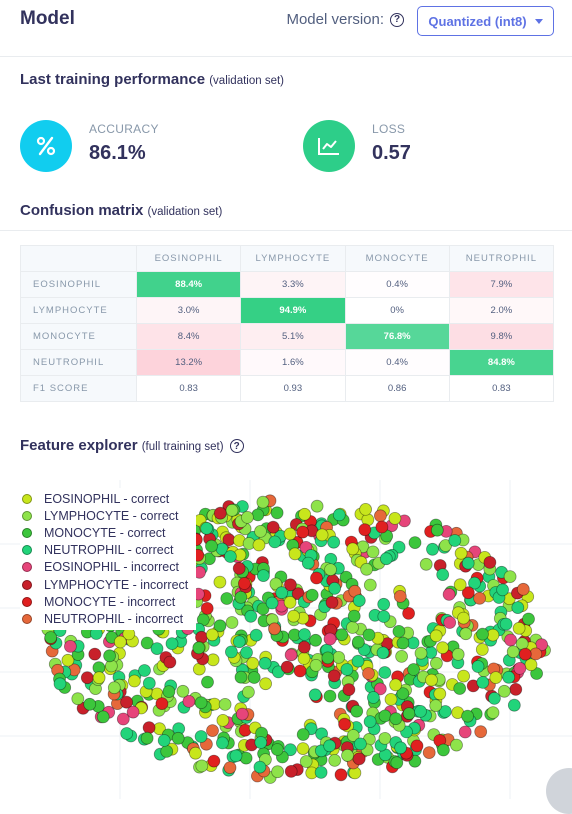  What do you see at coordinates (188, 310) in the screenshot?
I see `matrix-cell: 3.0%` at bounding box center [188, 310].